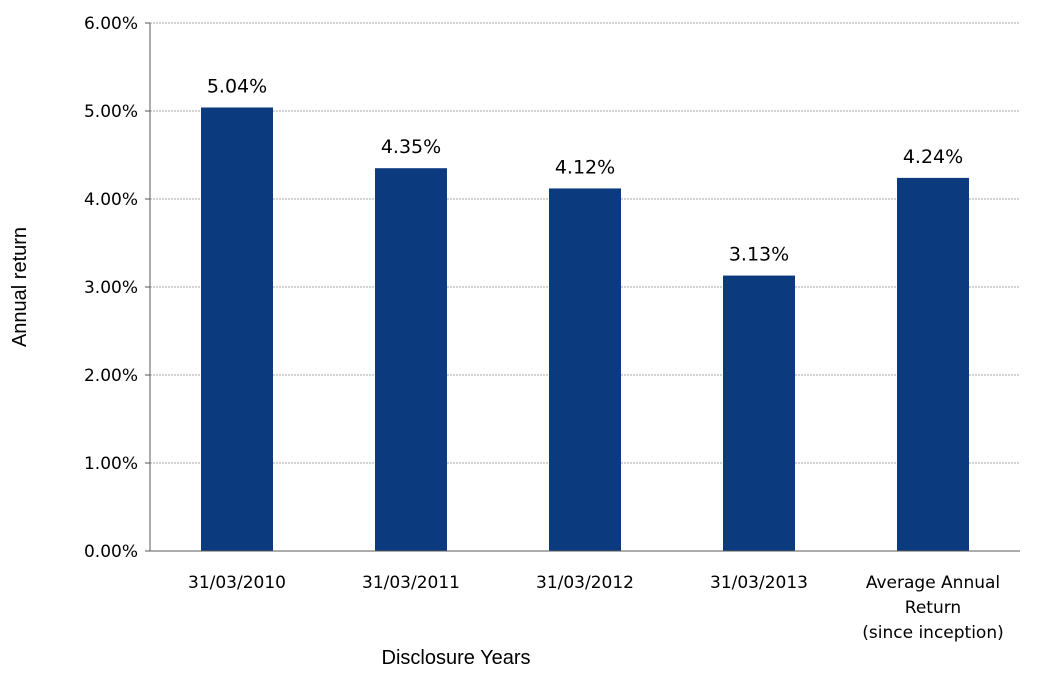 The height and width of the screenshot is (674, 1039). I want to click on x-category-label: 31/03/2012, so click(585, 583).